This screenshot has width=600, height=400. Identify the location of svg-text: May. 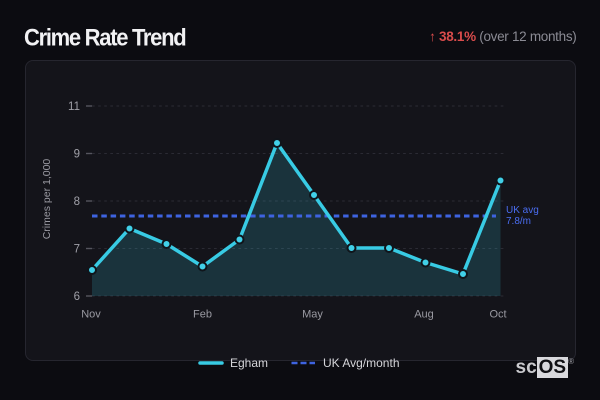
(312, 315).